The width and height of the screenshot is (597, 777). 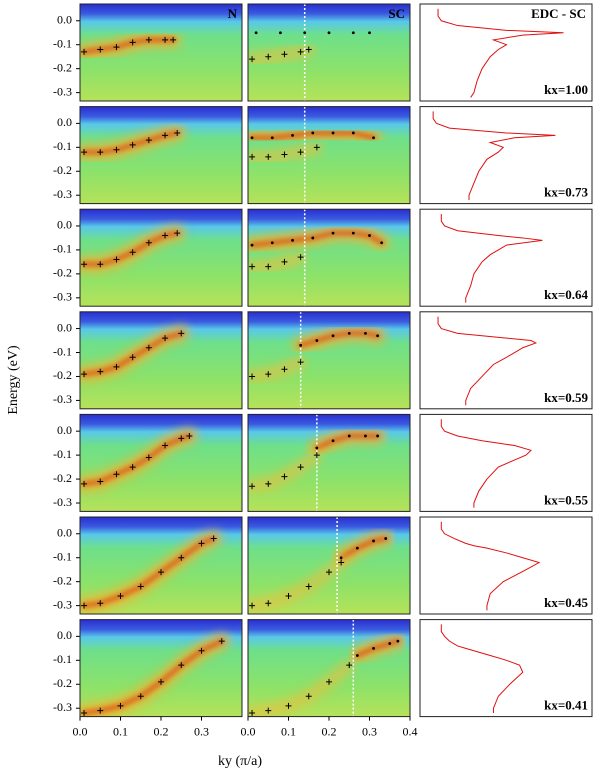 What do you see at coordinates (288, 731) in the screenshot?
I see `x-tick-label: 0.1` at bounding box center [288, 731].